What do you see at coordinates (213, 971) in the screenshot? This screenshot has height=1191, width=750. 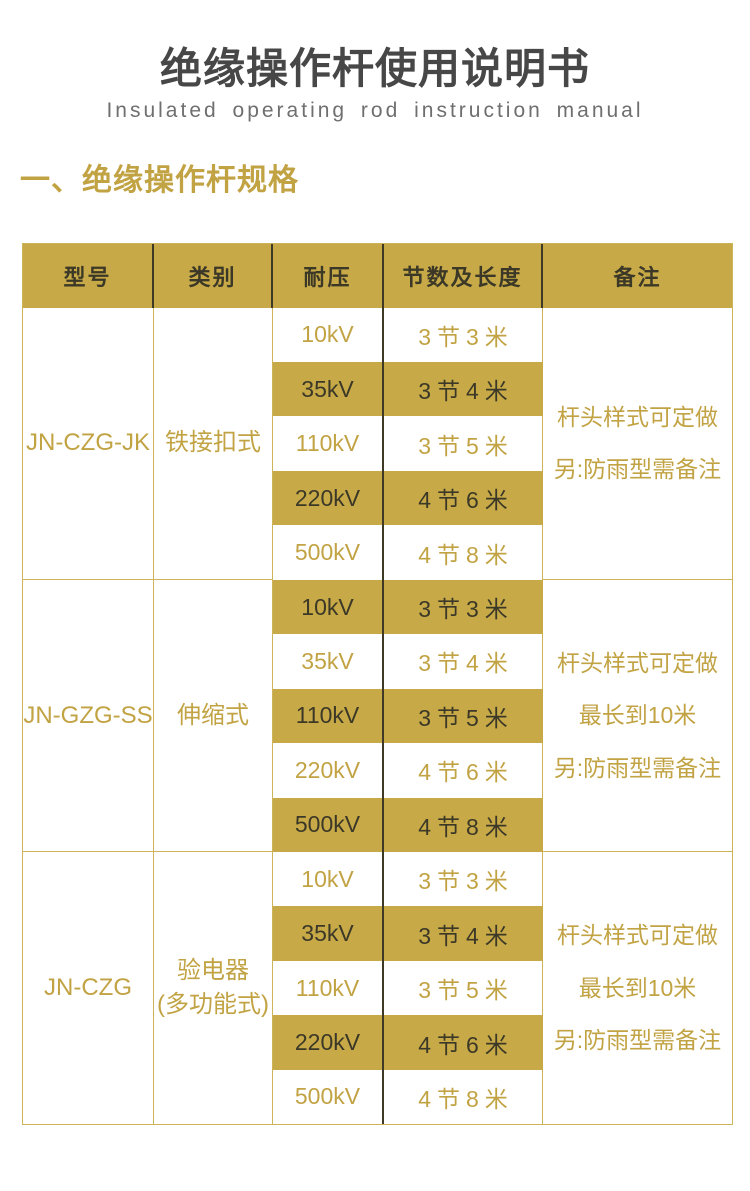 I see `category-line: 验电器` at bounding box center [213, 971].